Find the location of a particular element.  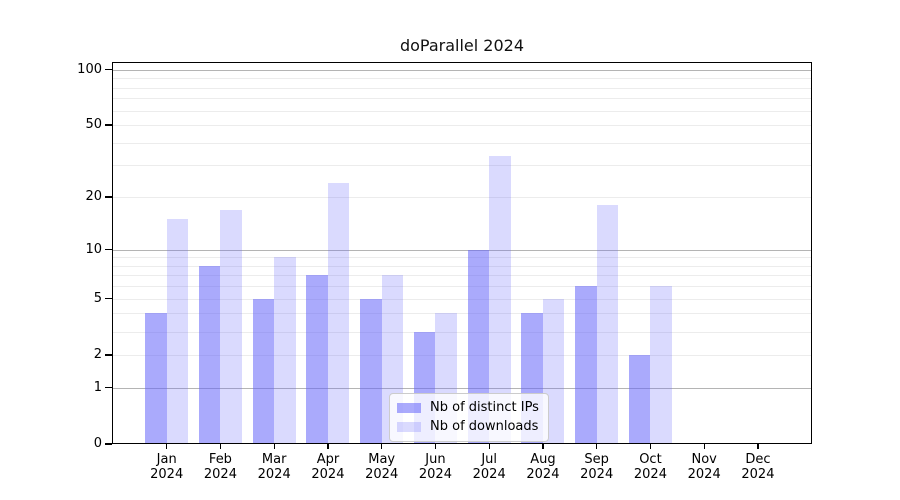

x-tick-label: Mar 2024 is located at coordinates (274, 467).